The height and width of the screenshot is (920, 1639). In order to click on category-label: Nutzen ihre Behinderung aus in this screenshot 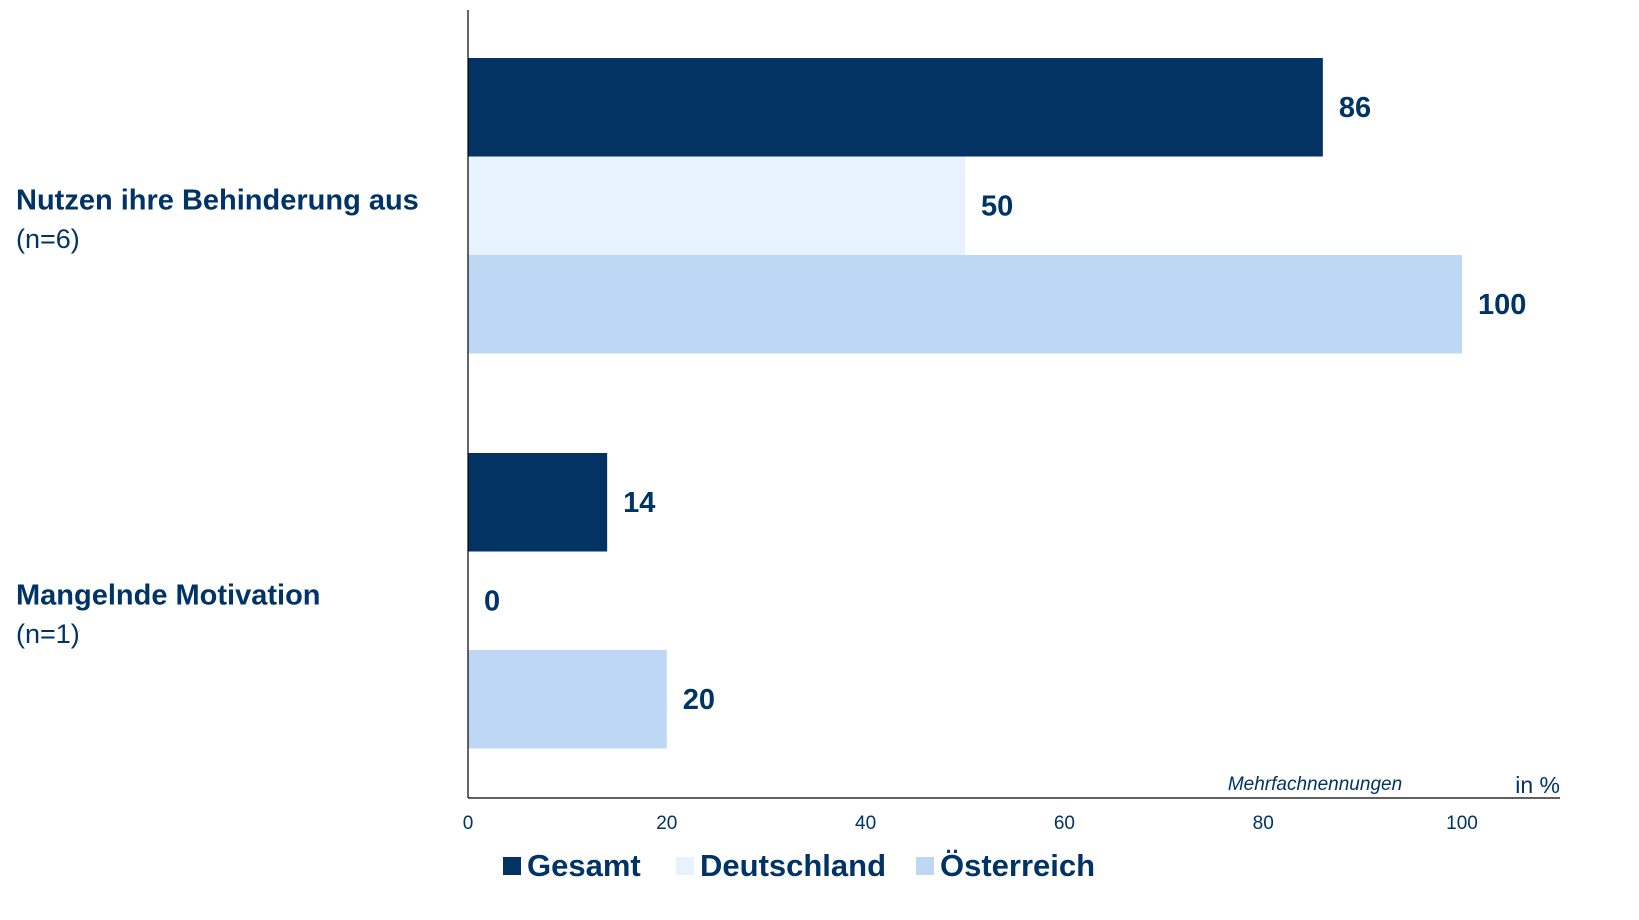, I will do `click(217, 200)`.